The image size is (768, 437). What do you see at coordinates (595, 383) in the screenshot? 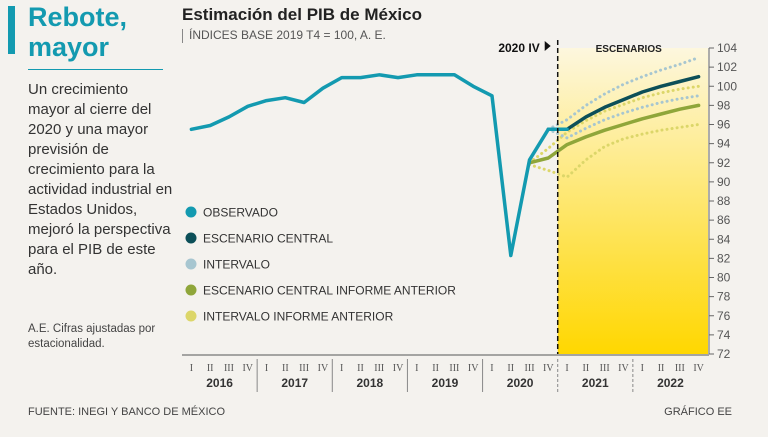
I see `x-year-label: 2021` at bounding box center [595, 383].